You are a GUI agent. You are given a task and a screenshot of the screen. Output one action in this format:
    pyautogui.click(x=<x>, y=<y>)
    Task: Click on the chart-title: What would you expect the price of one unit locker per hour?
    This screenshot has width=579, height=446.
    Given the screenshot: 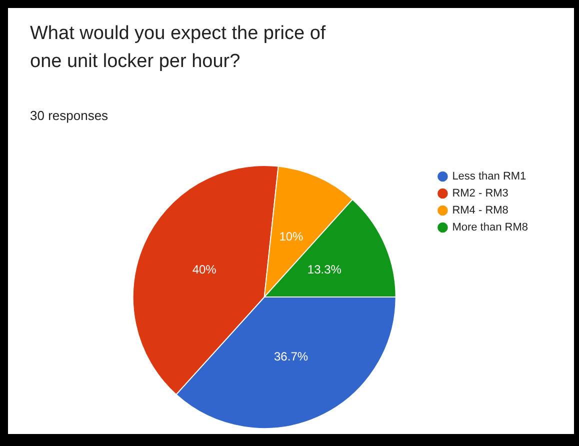 What is the action you would take?
    pyautogui.click(x=178, y=48)
    